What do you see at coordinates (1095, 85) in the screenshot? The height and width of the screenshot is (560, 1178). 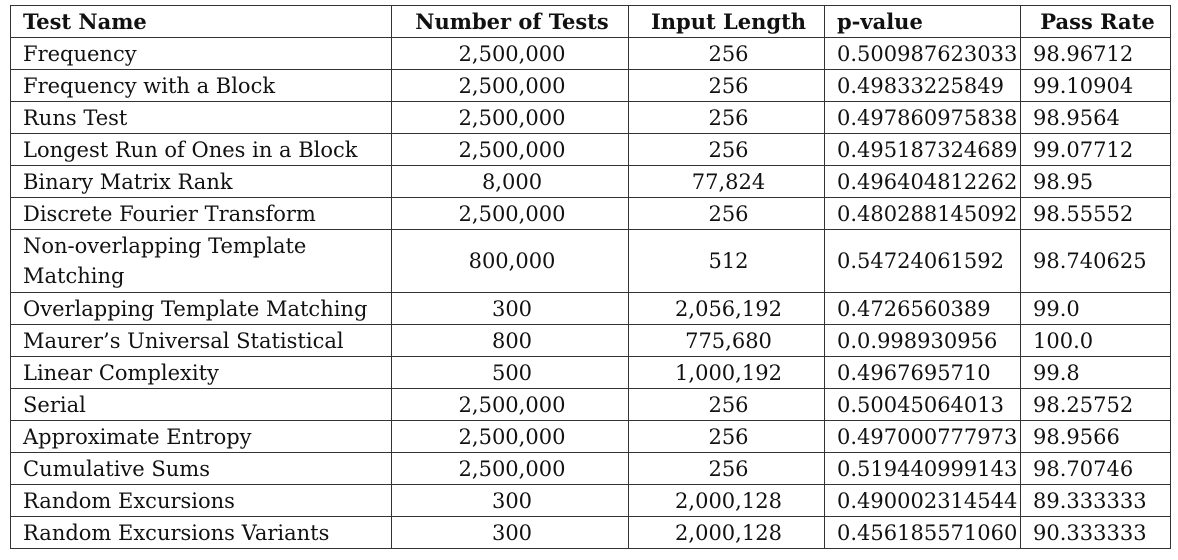 I see `cell-pass-rate: 99.10904` at bounding box center [1095, 85].